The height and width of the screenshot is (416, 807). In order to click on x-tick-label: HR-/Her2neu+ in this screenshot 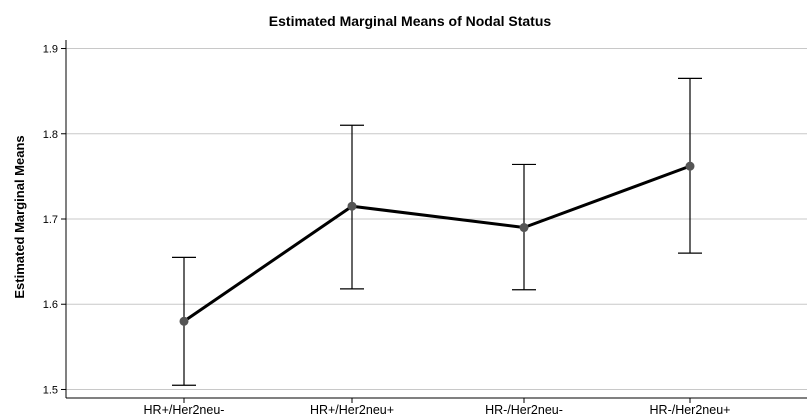, I will do `click(690, 409)`.